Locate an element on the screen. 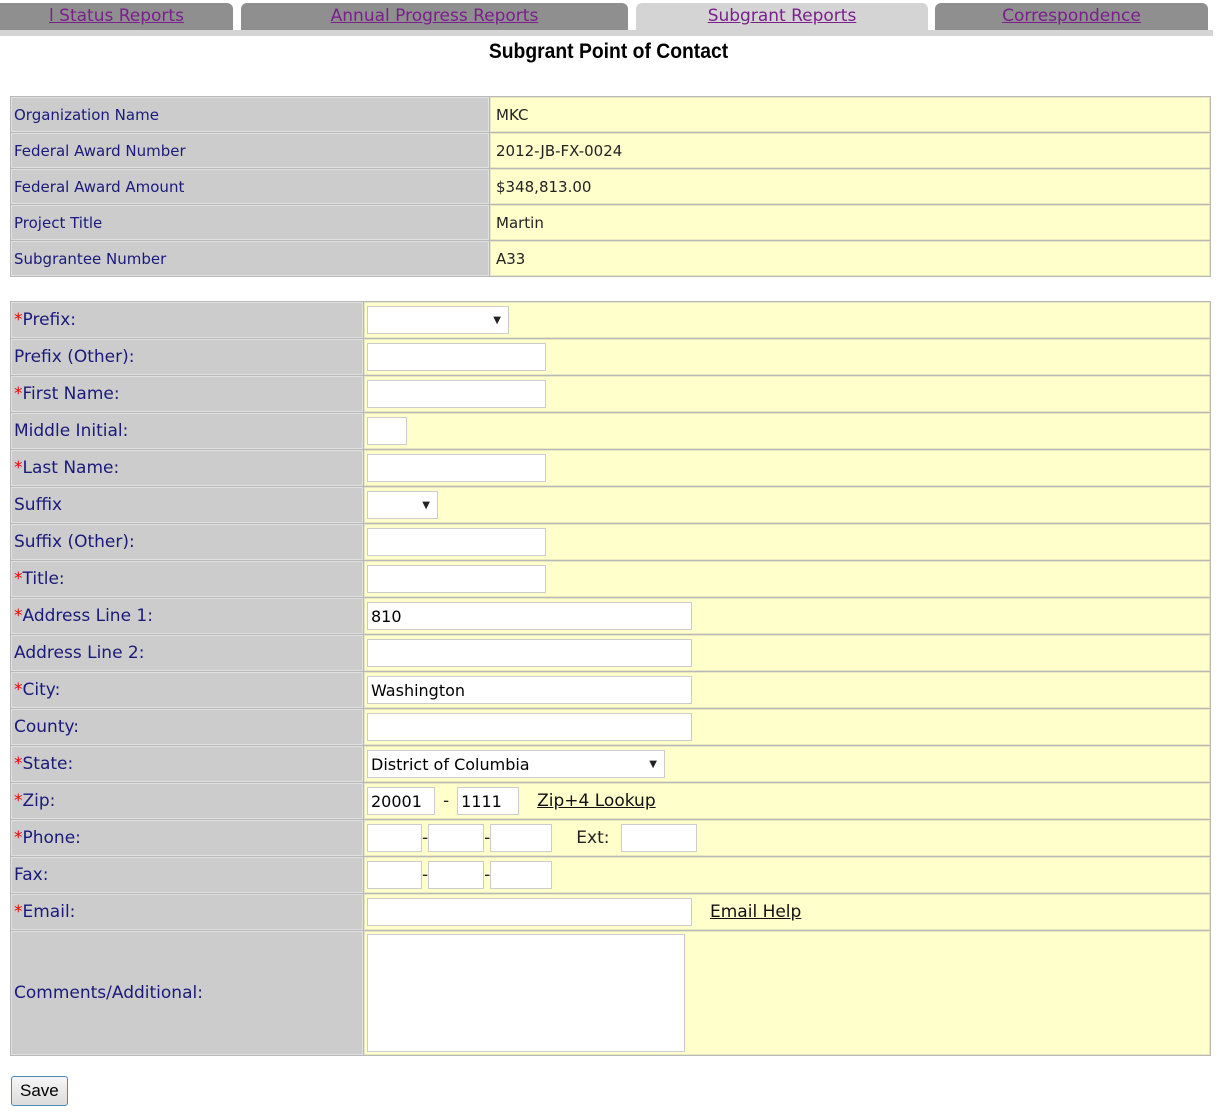  fax-area-input is located at coordinates (394, 875).